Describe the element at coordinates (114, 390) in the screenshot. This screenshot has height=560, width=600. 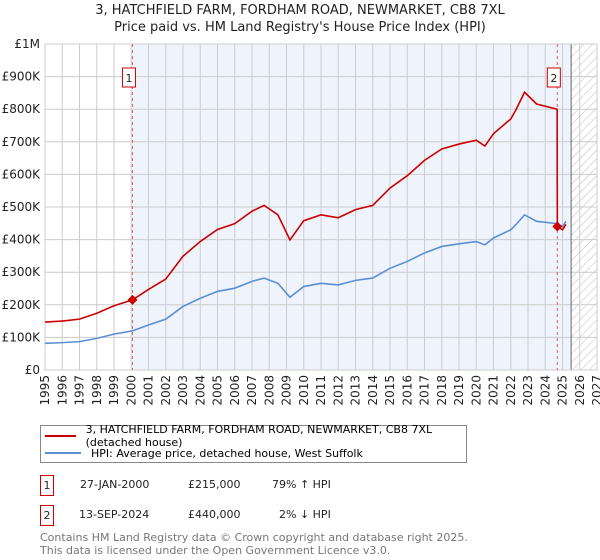
I see `x-tick-label: 1999` at that location.